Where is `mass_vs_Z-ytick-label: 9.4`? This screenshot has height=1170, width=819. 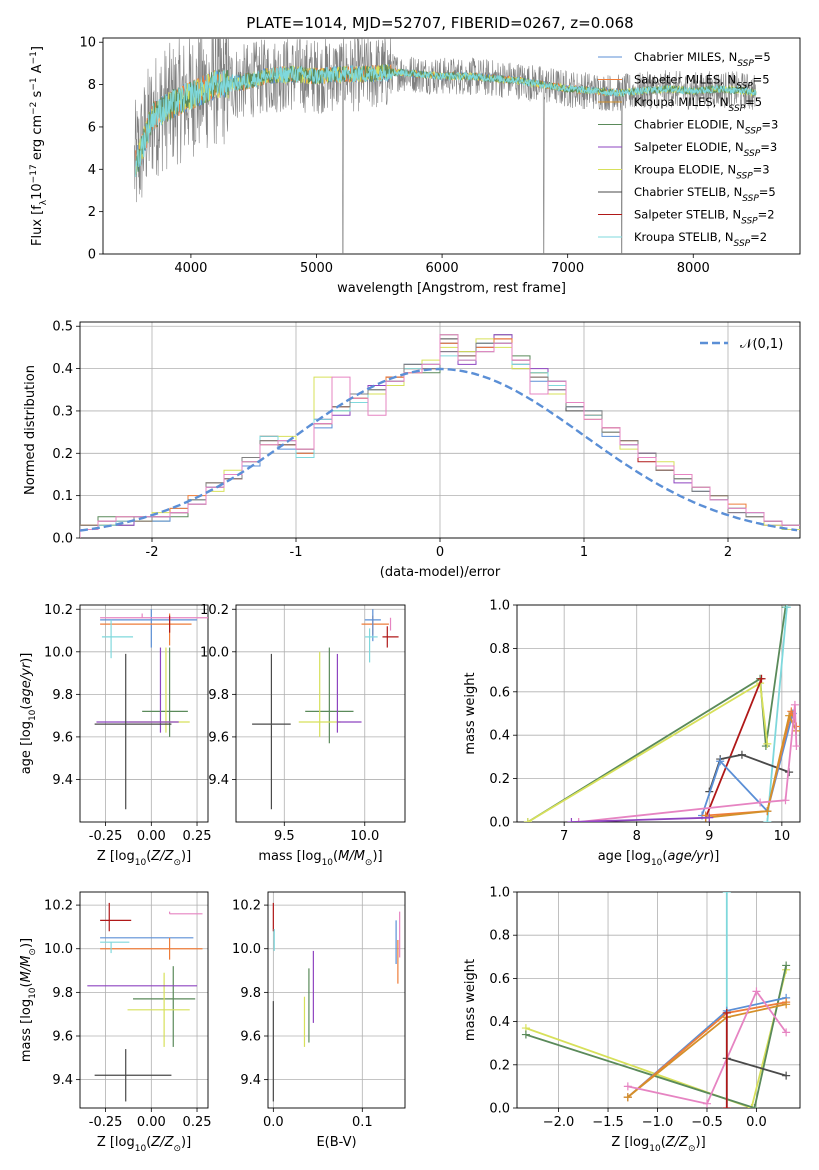 mass_vs_Z-ytick-label: 9.4 is located at coordinates (62, 1080).